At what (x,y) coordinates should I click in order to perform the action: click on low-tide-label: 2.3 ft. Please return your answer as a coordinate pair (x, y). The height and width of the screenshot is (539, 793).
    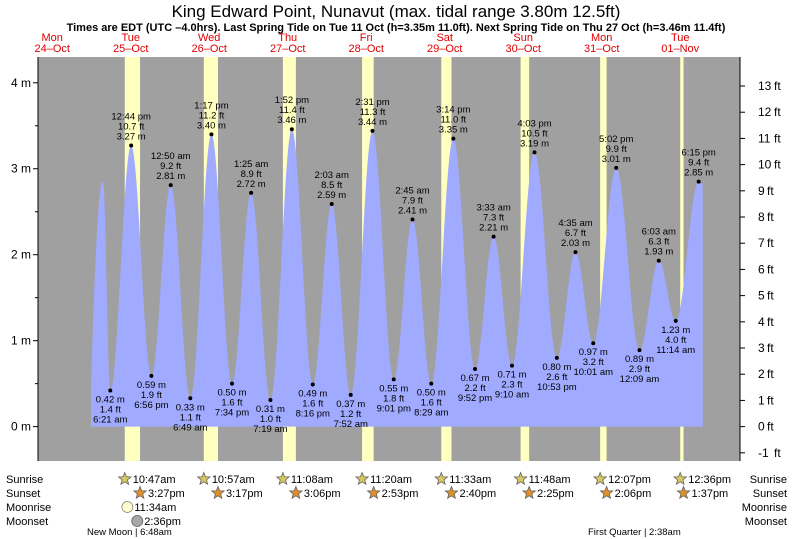
    Looking at the image, I should click on (511, 385).